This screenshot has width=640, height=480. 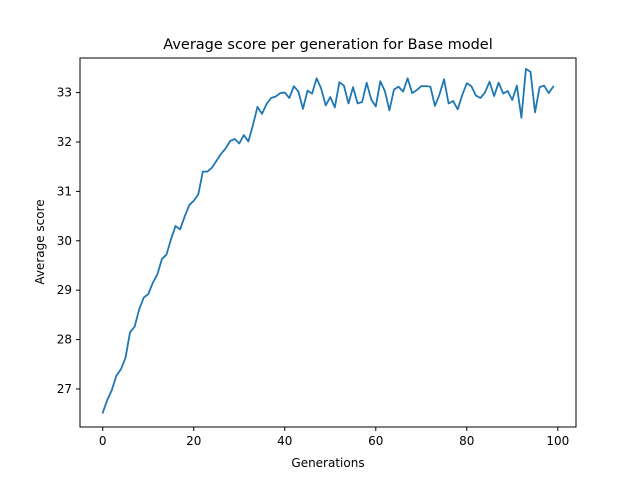 I want to click on x-axis-label: Generations, so click(x=327, y=463).